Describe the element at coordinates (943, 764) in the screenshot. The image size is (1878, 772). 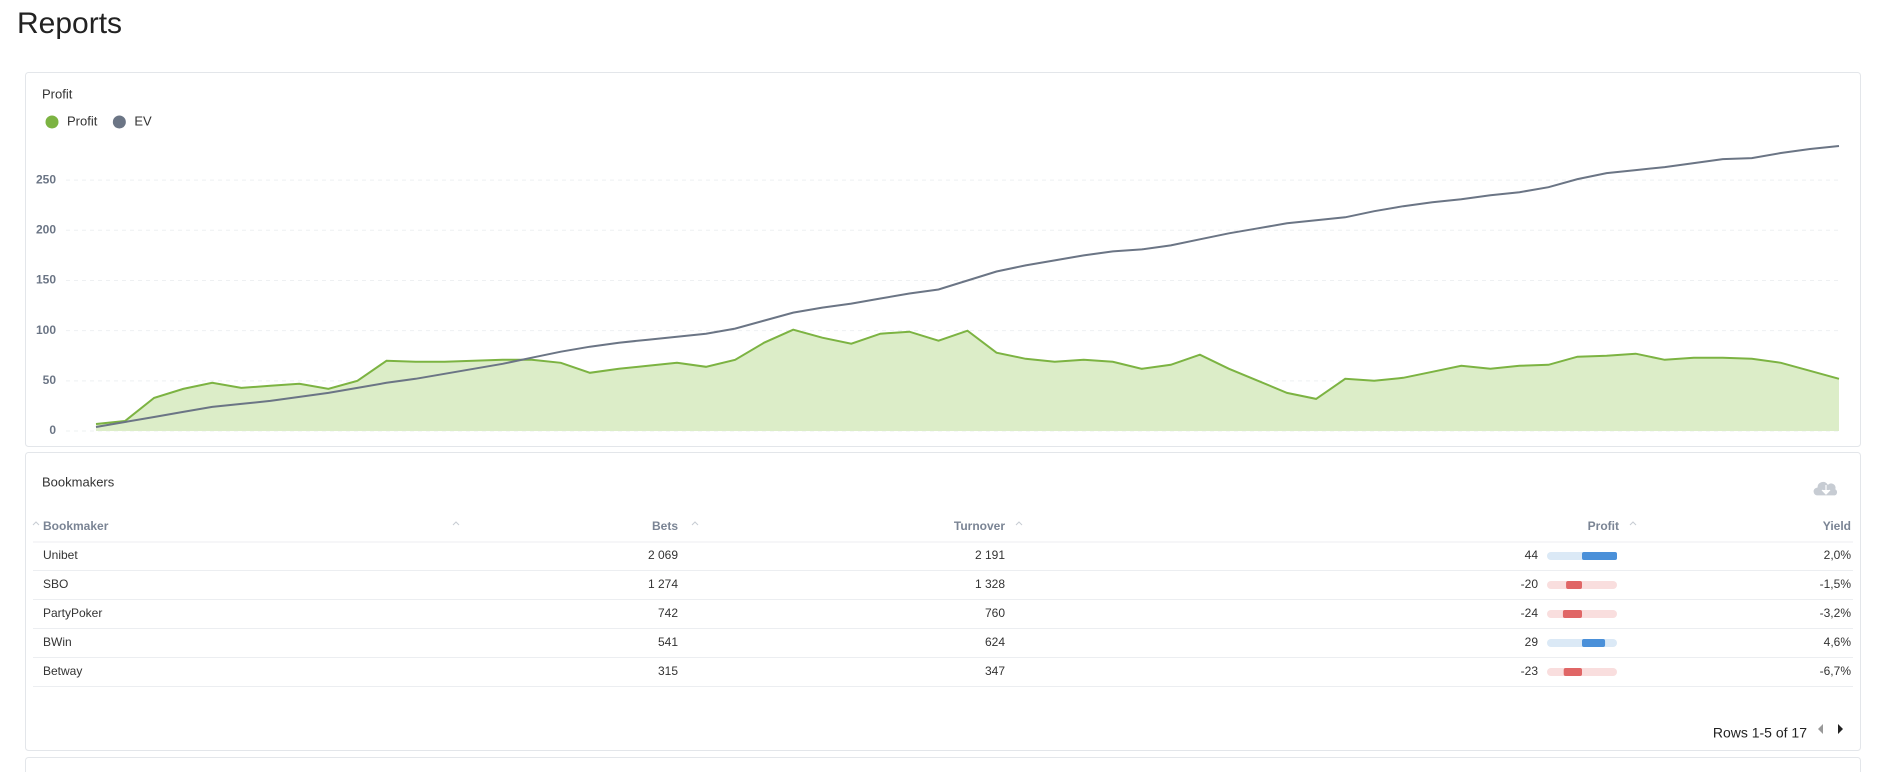
I see `next-card` at that location.